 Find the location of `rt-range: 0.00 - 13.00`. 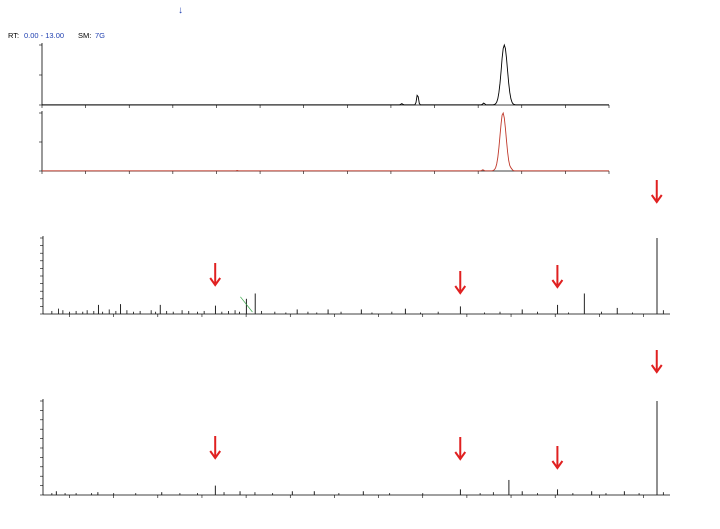

rt-range: 0.00 - 13.00 is located at coordinates (44, 35).